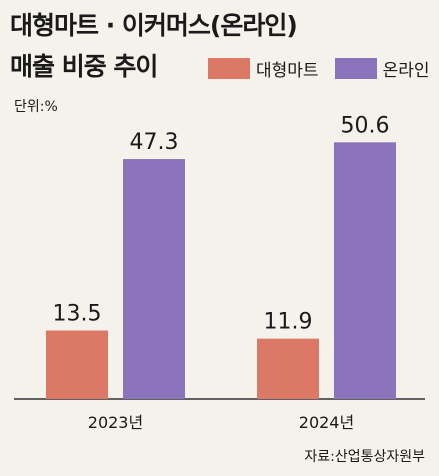  Describe the element at coordinates (365, 125) in the screenshot. I see `data-label-online-2: 50.6` at that location.